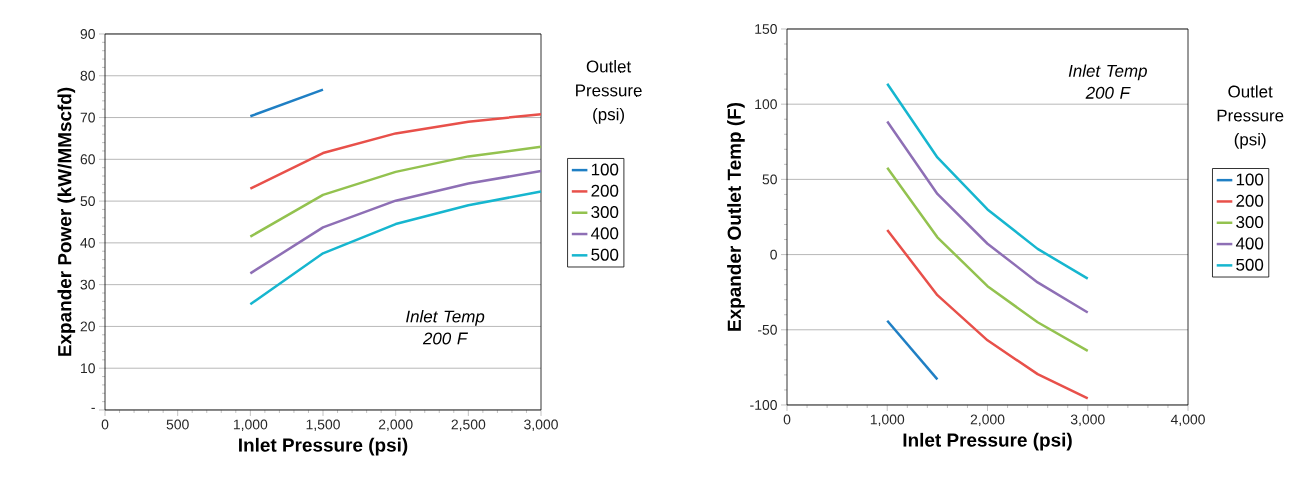  What do you see at coordinates (87, 242) in the screenshot?
I see `y-tick-label: 40` at bounding box center [87, 242].